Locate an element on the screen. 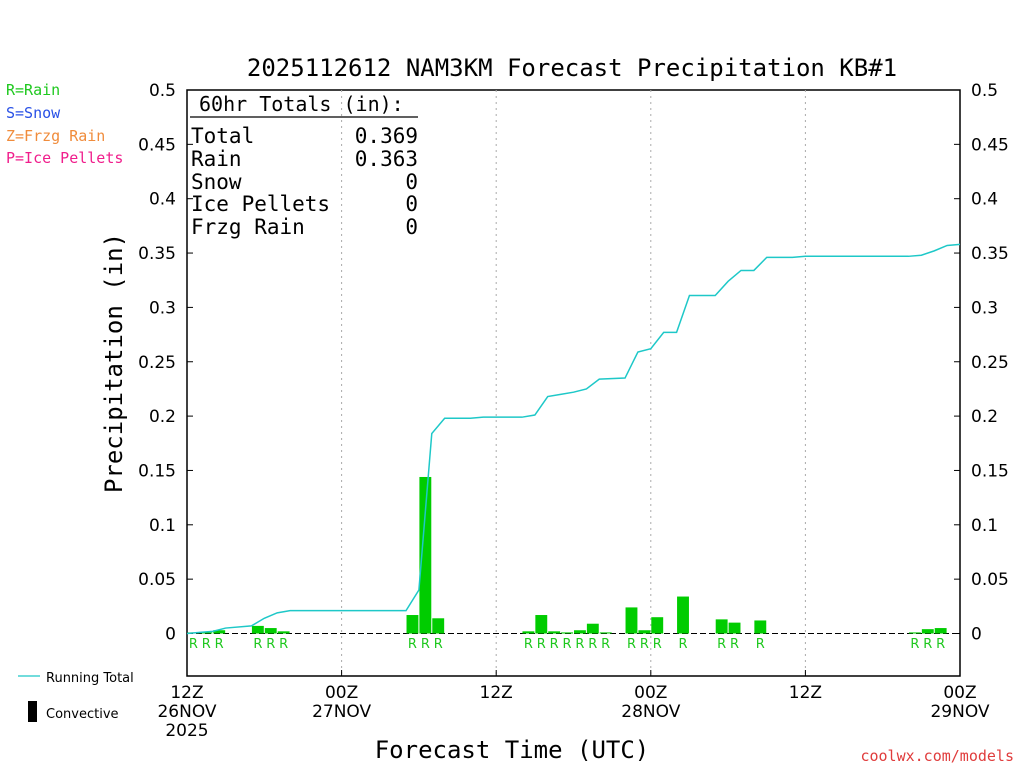 The height and width of the screenshot is (768, 1024). y-tick-label-right: 0.25 is located at coordinates (990, 363).